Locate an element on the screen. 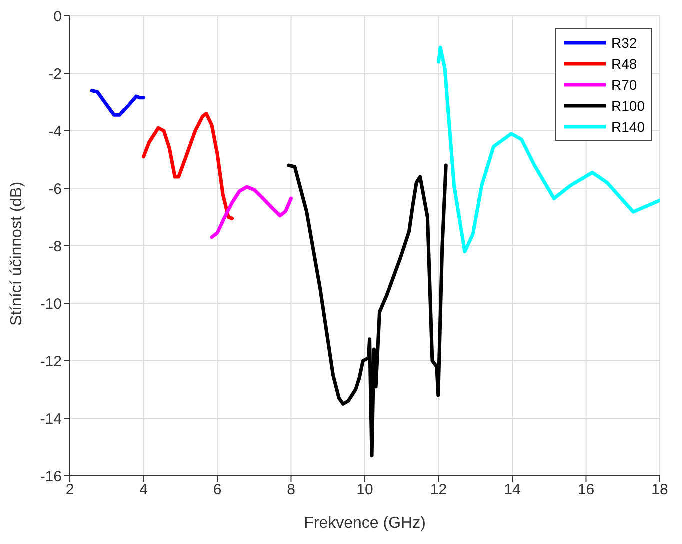 This screenshot has height=544, width=682. x-tick-label: 18 is located at coordinates (660, 490).